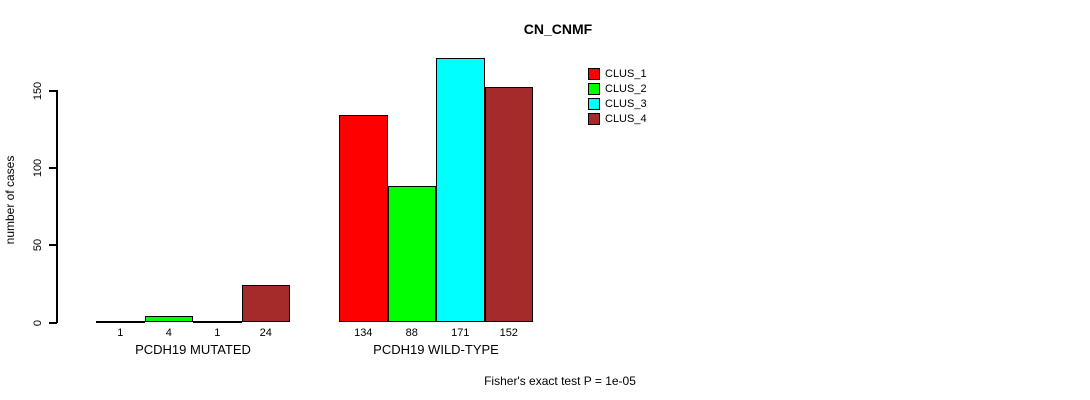 This screenshot has width=1090, height=400. Describe the element at coordinates (38, 168) in the screenshot. I see `y-tick-label: 100` at that location.